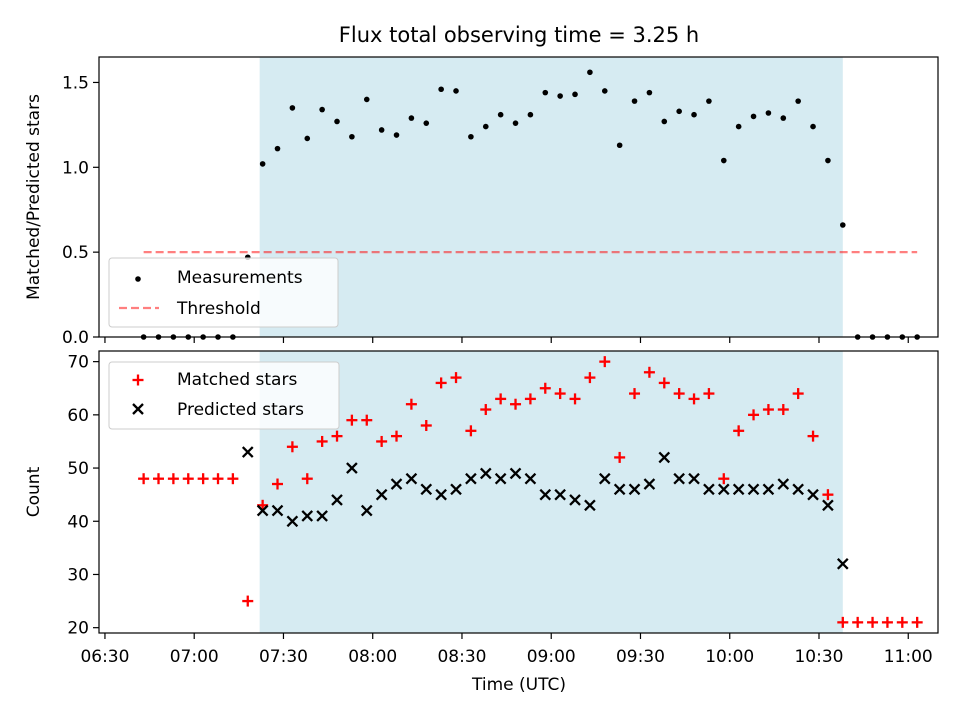 Image resolution: width=960 pixels, height=720 pixels. What do you see at coordinates (551, 657) in the screenshot?
I see `x-tick-label: 09:00` at bounding box center [551, 657].